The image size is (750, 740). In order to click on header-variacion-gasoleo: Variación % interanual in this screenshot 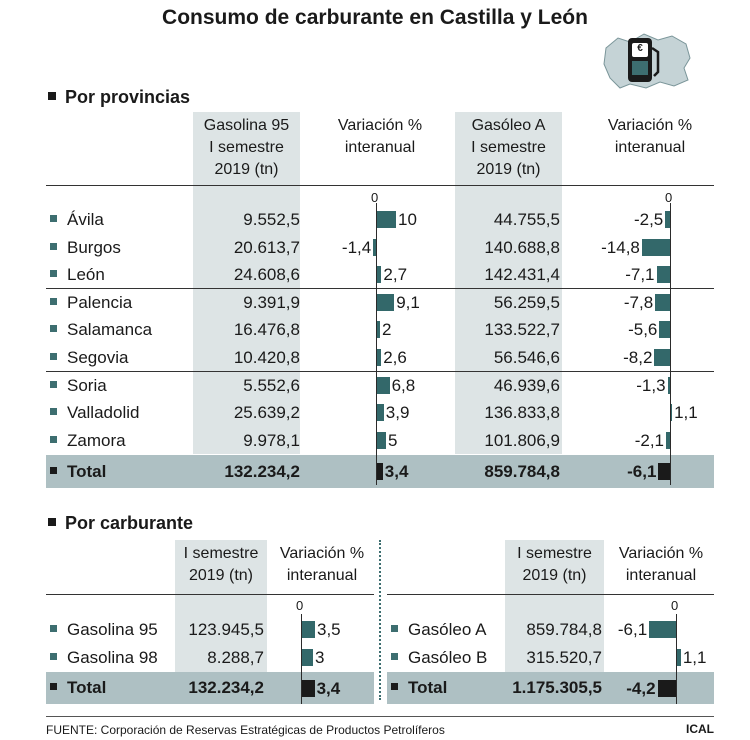, I will do `click(650, 136)`.